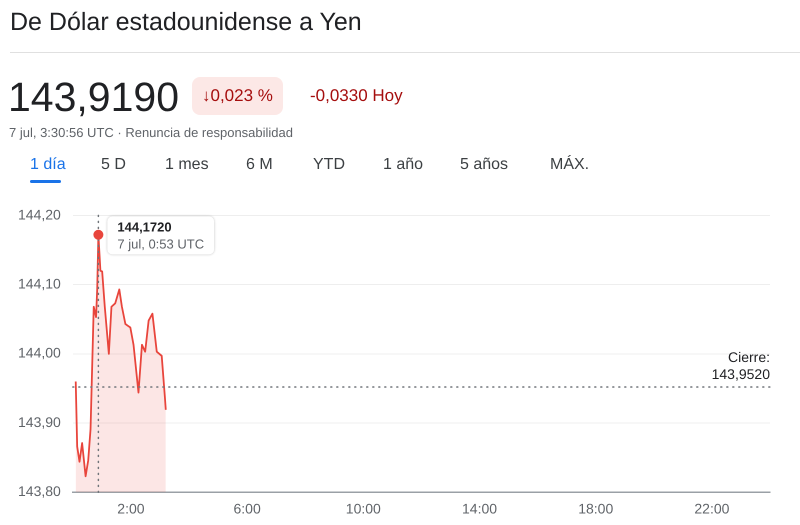 This screenshot has width=800, height=525. What do you see at coordinates (570, 165) in the screenshot?
I see `text: MÁX.` at bounding box center [570, 165].